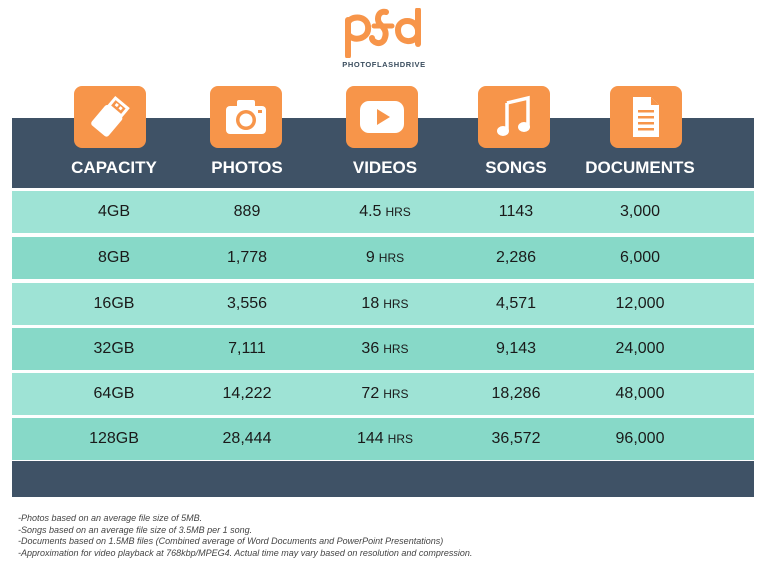 The height and width of the screenshot is (576, 768). I want to click on camera-icon, so click(246, 117).